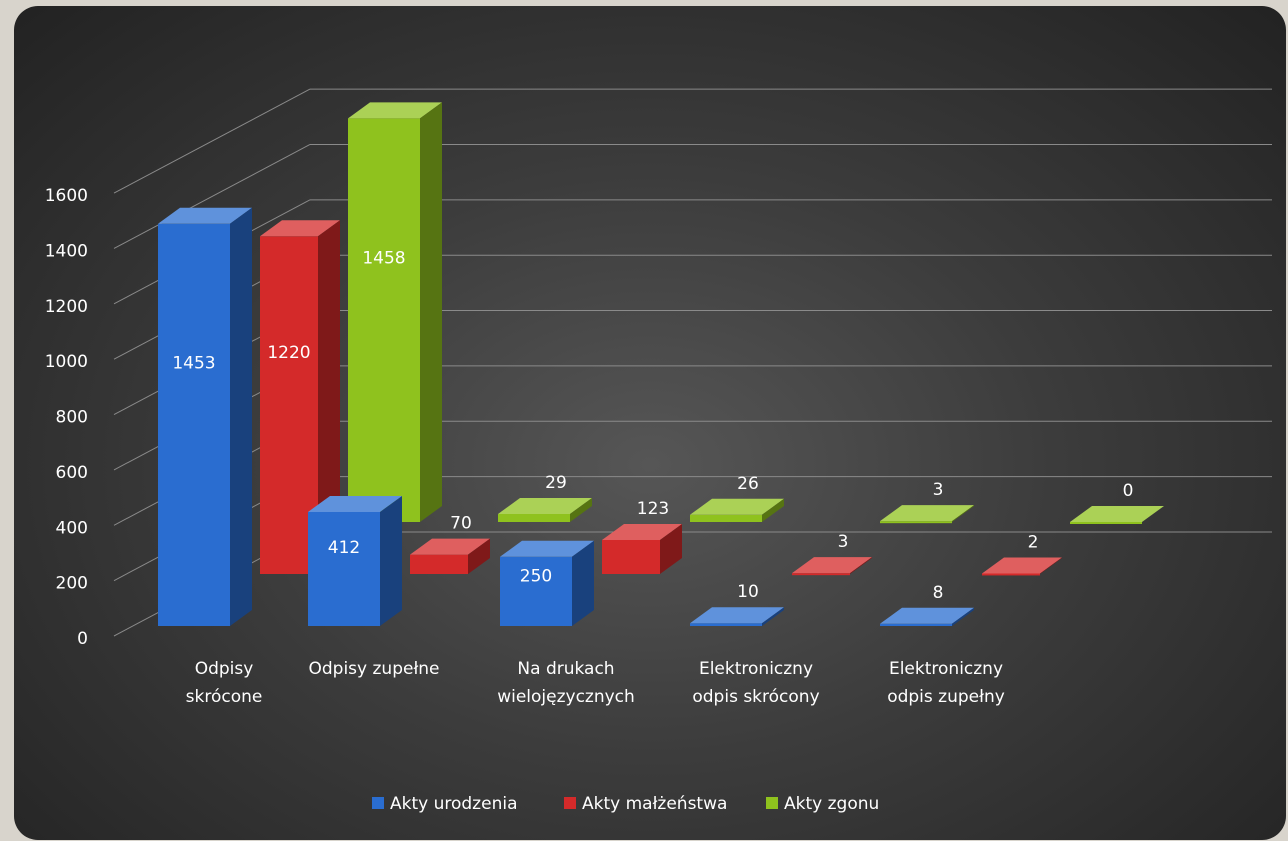  I want to click on legend-swatch, so click(772, 803).